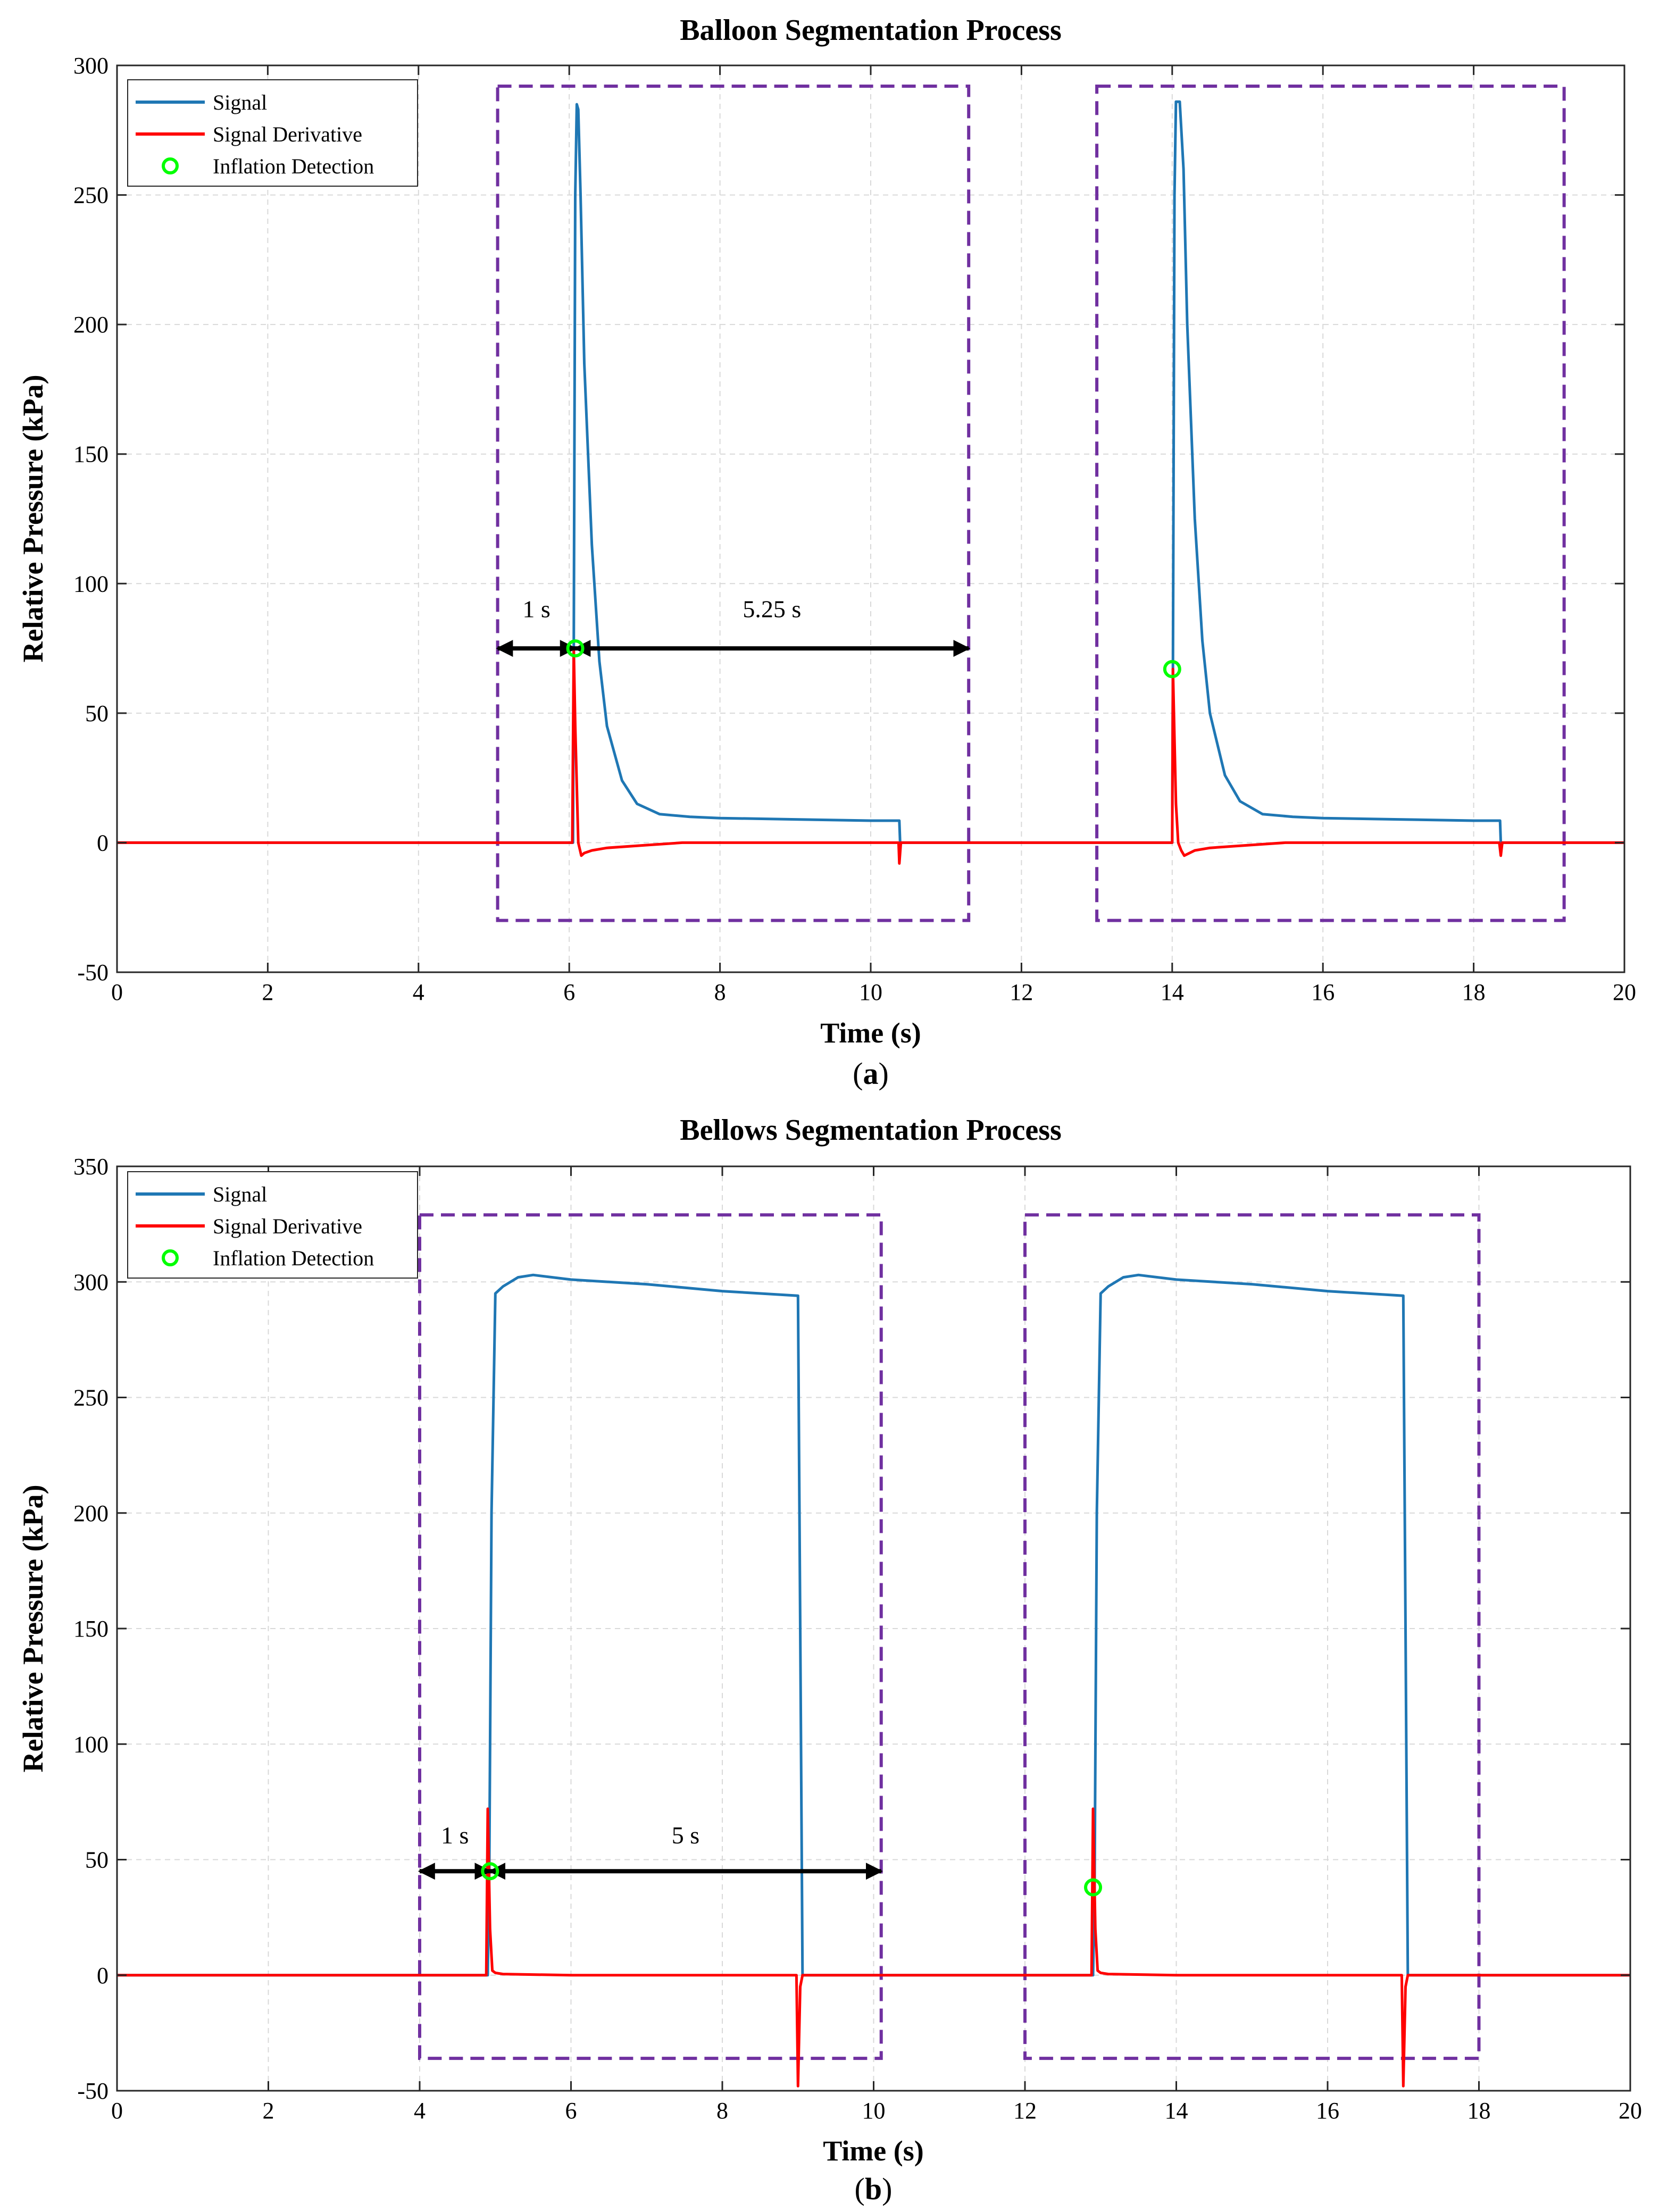 The image size is (1676, 2212). What do you see at coordinates (93, 2091) in the screenshot?
I see `chart-b-ytick-label: -50` at bounding box center [93, 2091].